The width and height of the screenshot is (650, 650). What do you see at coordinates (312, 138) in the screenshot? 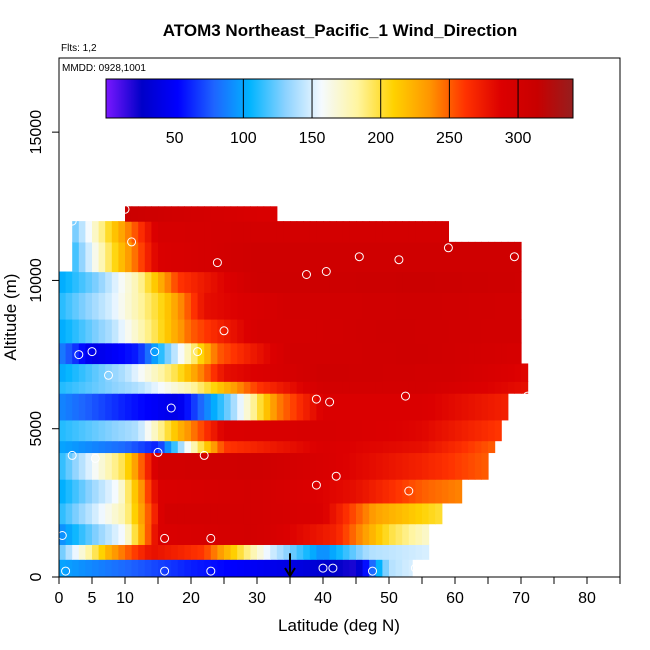
I see `colorbar-tick-label: 150` at bounding box center [312, 138].